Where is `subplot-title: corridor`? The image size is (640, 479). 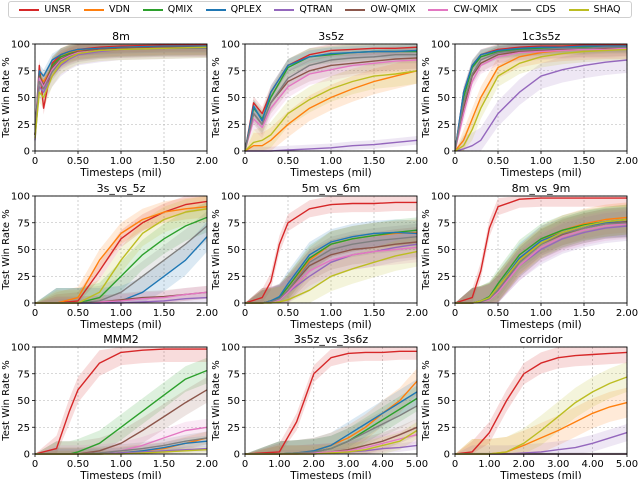 subplot-title: corridor is located at coordinates (541, 339).